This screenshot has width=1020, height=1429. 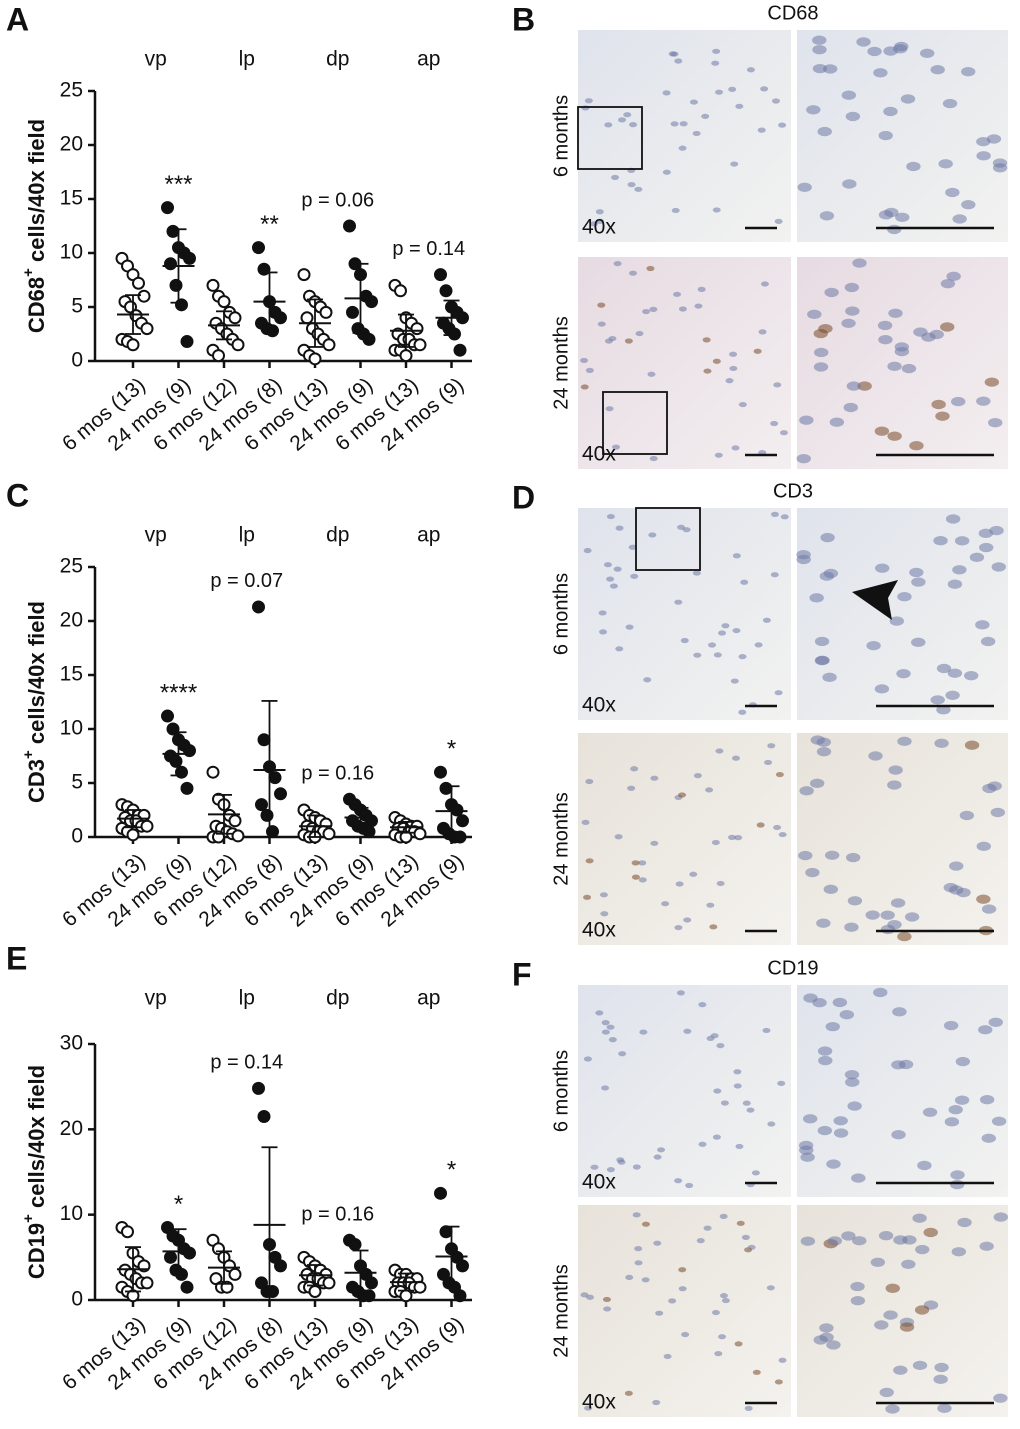 What do you see at coordinates (902, 839) in the screenshot?
I see `micrograph` at bounding box center [902, 839].